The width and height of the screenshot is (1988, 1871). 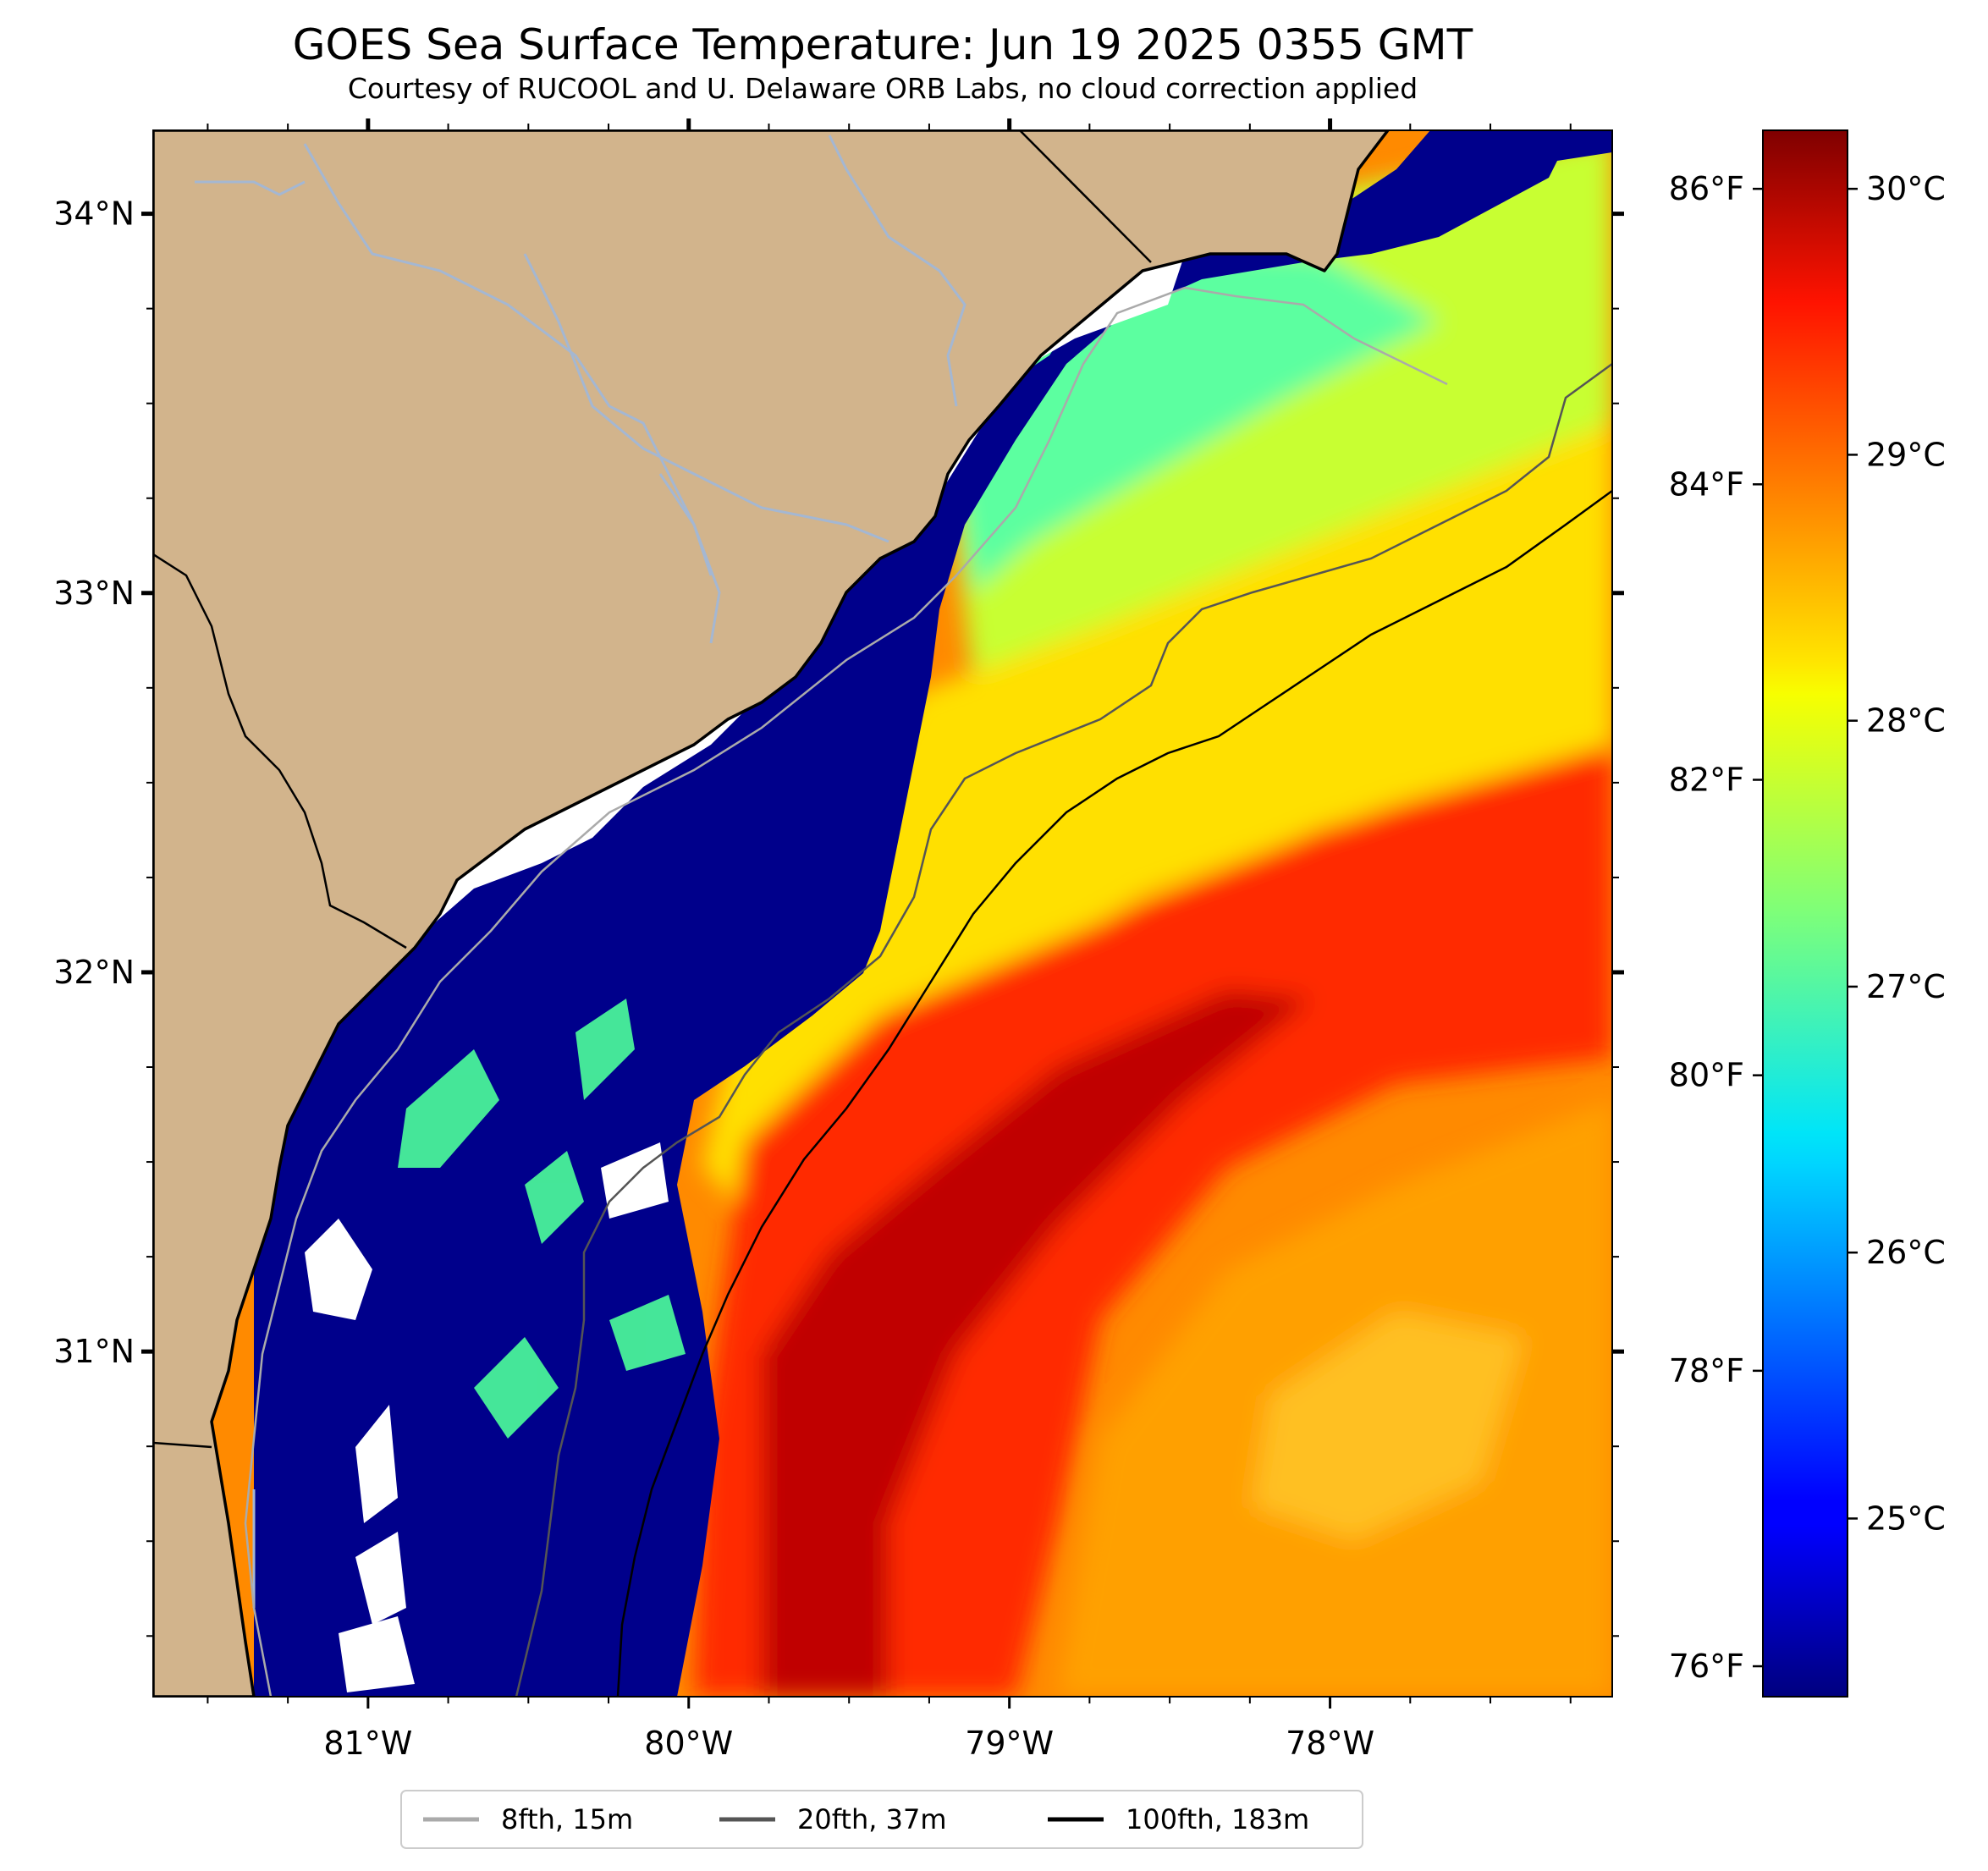 What do you see at coordinates (1906, 721) in the screenshot?
I see `celsius-tick-label: 28°C` at bounding box center [1906, 721].